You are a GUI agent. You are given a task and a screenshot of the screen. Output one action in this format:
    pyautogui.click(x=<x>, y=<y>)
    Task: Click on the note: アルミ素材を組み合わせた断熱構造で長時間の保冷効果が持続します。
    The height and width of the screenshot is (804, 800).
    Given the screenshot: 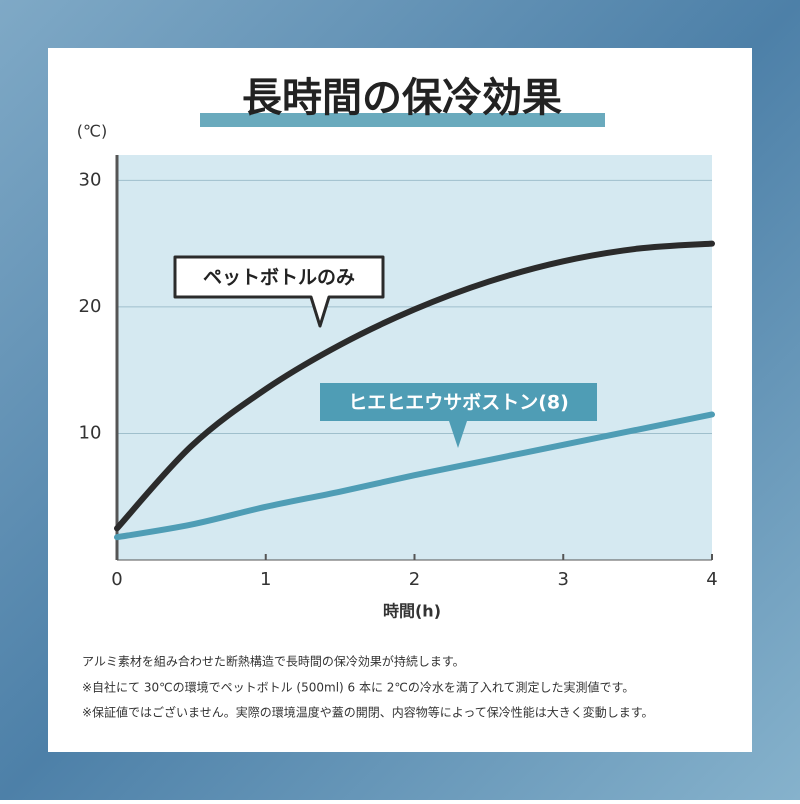 What is the action you would take?
    pyautogui.click(x=273, y=661)
    